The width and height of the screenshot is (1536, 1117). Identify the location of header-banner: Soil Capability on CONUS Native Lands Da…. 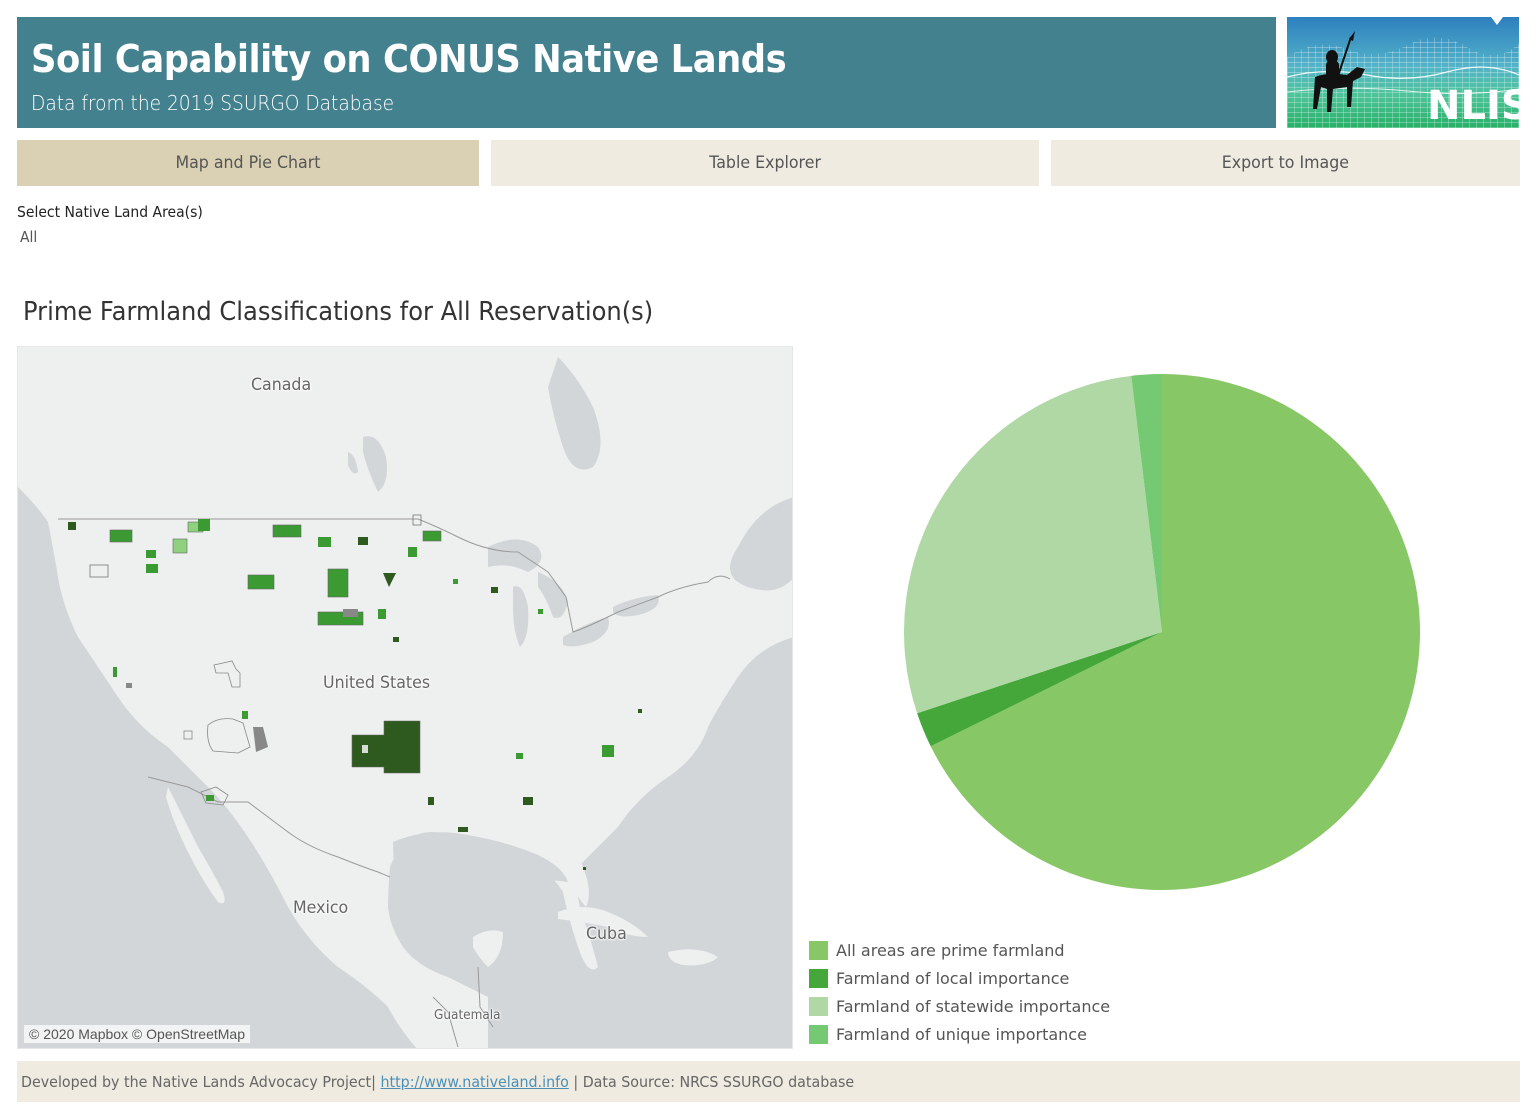
(646, 72).